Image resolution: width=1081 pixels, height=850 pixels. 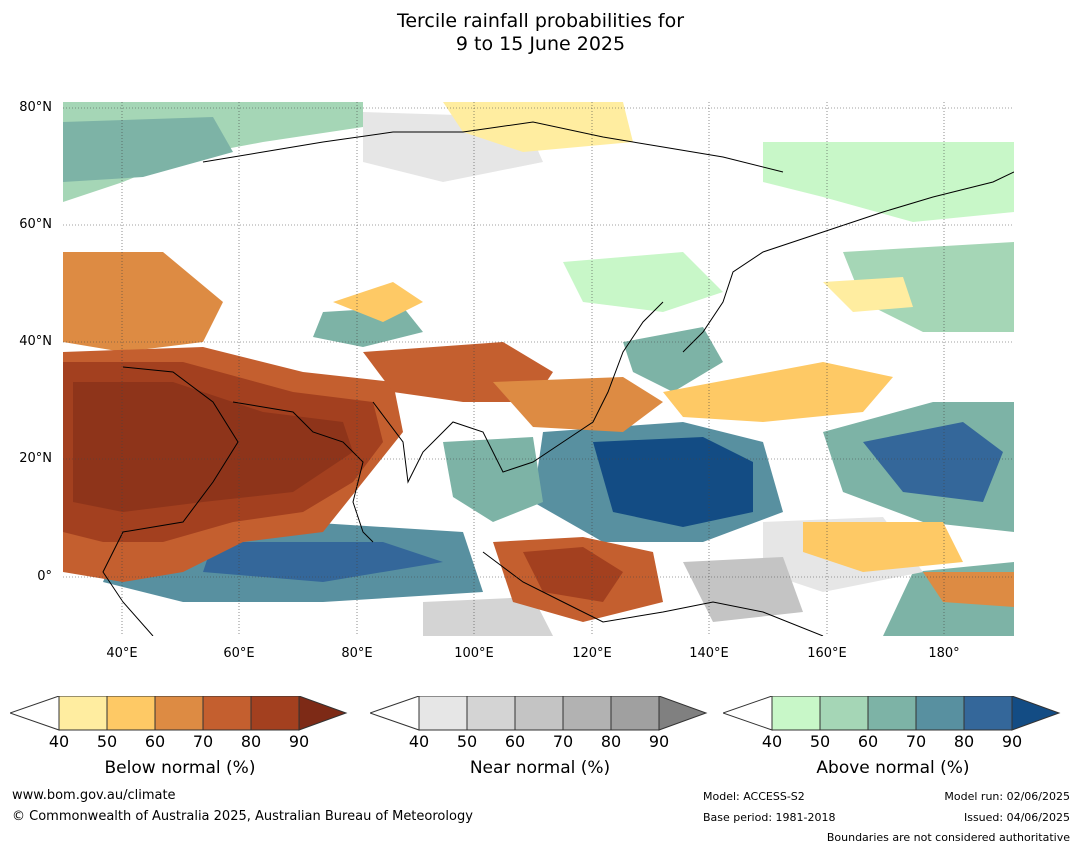 I want to click on lon-label-100e: 100°E, so click(x=474, y=653).